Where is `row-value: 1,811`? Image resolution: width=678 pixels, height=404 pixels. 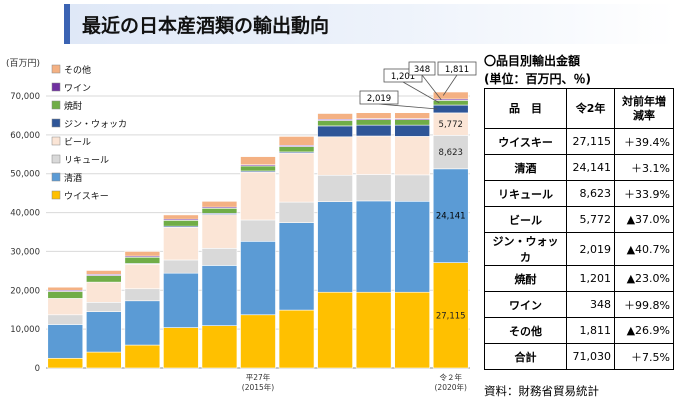
row-value: 1,811 is located at coordinates (590, 330).